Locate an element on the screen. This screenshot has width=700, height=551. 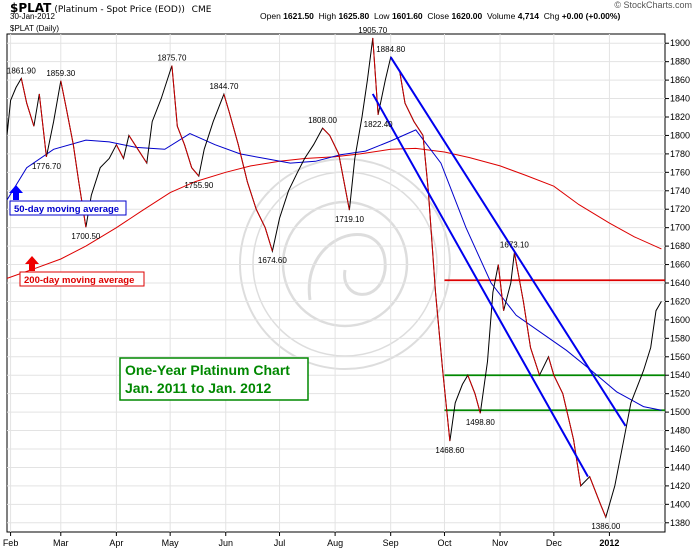
y-tick-label: 1720 is located at coordinates (680, 209).